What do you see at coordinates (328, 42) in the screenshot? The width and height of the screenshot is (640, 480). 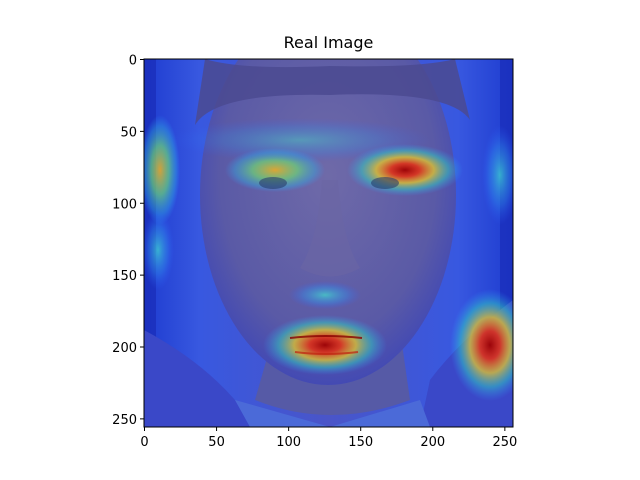 I see `chart-title: Real Image` at bounding box center [328, 42].